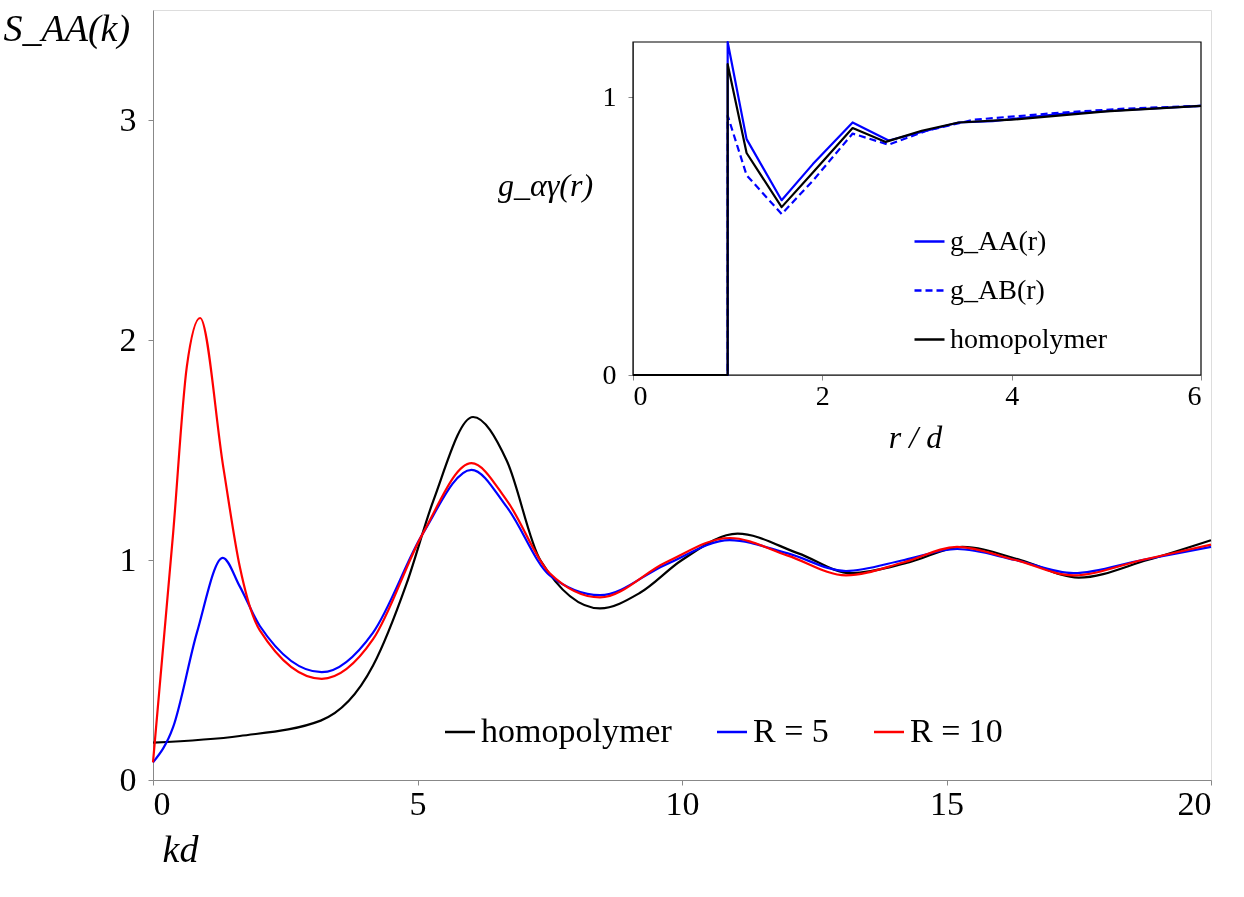 The width and height of the screenshot is (1244, 897). What do you see at coordinates (128, 339) in the screenshot?
I see `y-tick-label: 2` at bounding box center [128, 339].